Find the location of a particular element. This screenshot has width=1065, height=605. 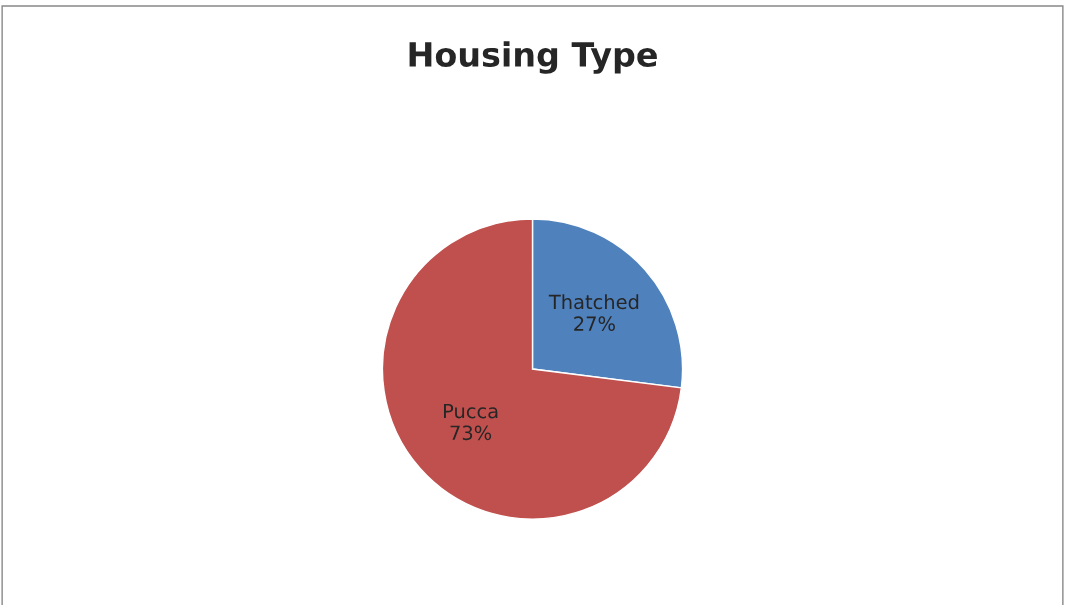

slice-label: Pucca is located at coordinates (471, 411).